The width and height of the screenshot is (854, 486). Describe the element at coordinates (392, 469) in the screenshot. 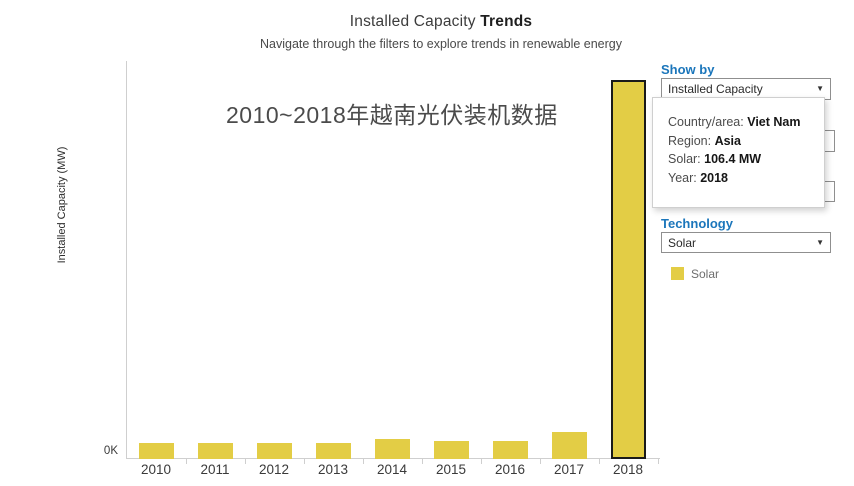

I see `x-tick-label-2014: 2014` at that location.